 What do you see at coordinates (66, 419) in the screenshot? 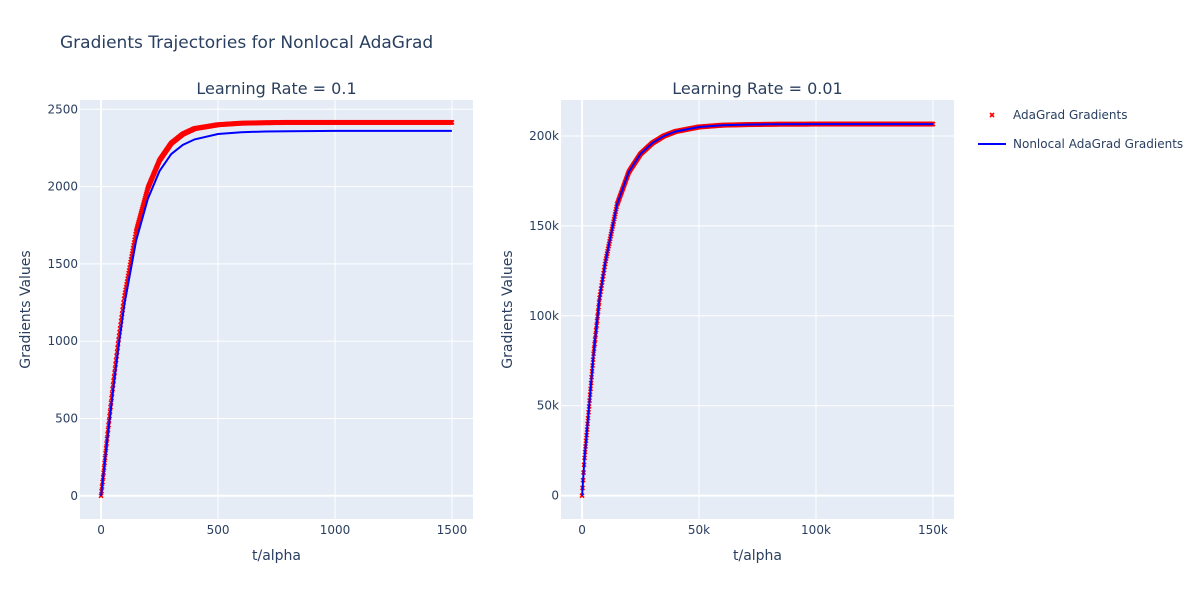
I see `y-tick-label: 500` at bounding box center [66, 419].